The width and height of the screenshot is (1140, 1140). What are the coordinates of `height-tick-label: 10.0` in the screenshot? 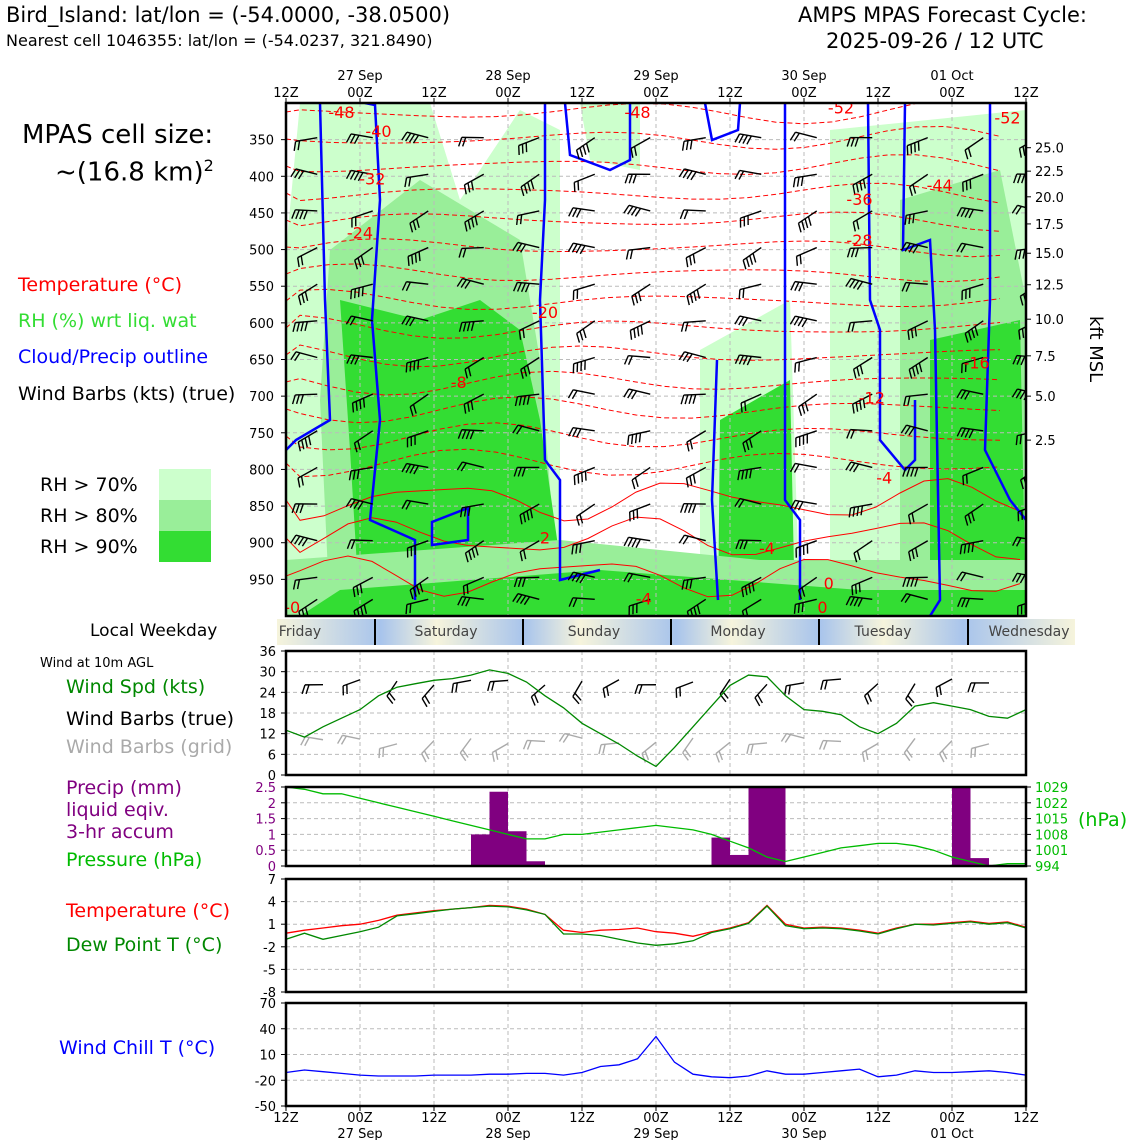 It's located at (1049, 320).